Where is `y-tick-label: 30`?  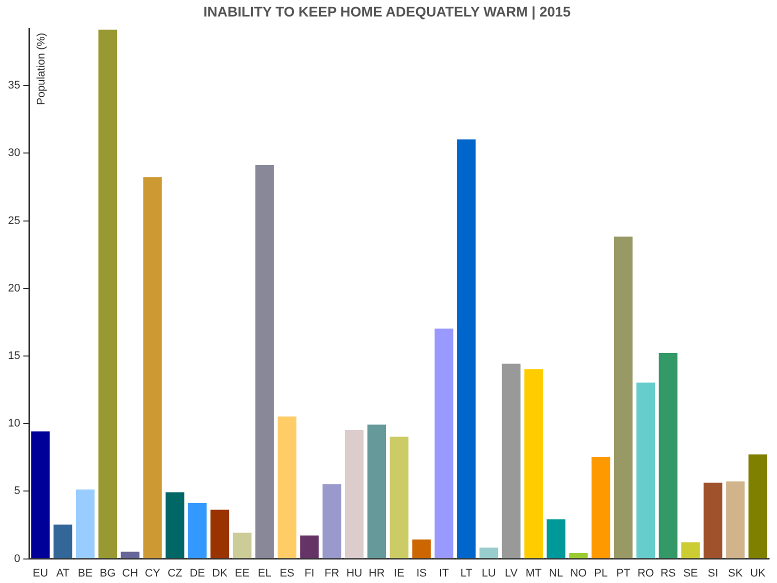
y-tick-label: 30 is located at coordinates (14, 153).